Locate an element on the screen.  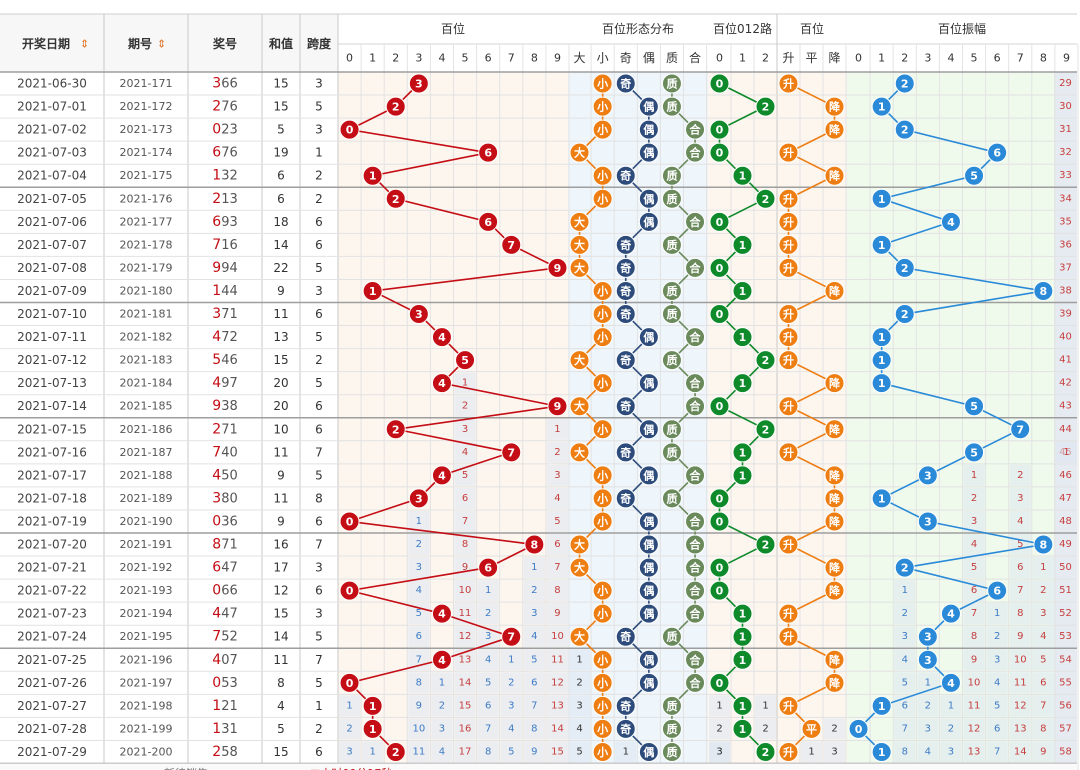
row-seq-number: 56 is located at coordinates (1065, 705).